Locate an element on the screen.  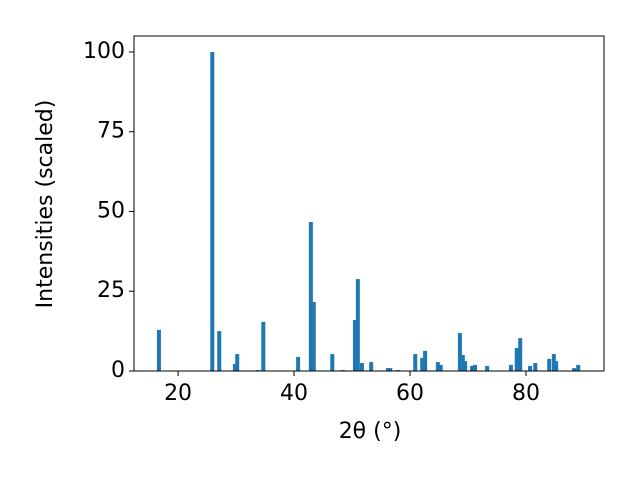
y-tick-label: 75 is located at coordinates (111, 131).